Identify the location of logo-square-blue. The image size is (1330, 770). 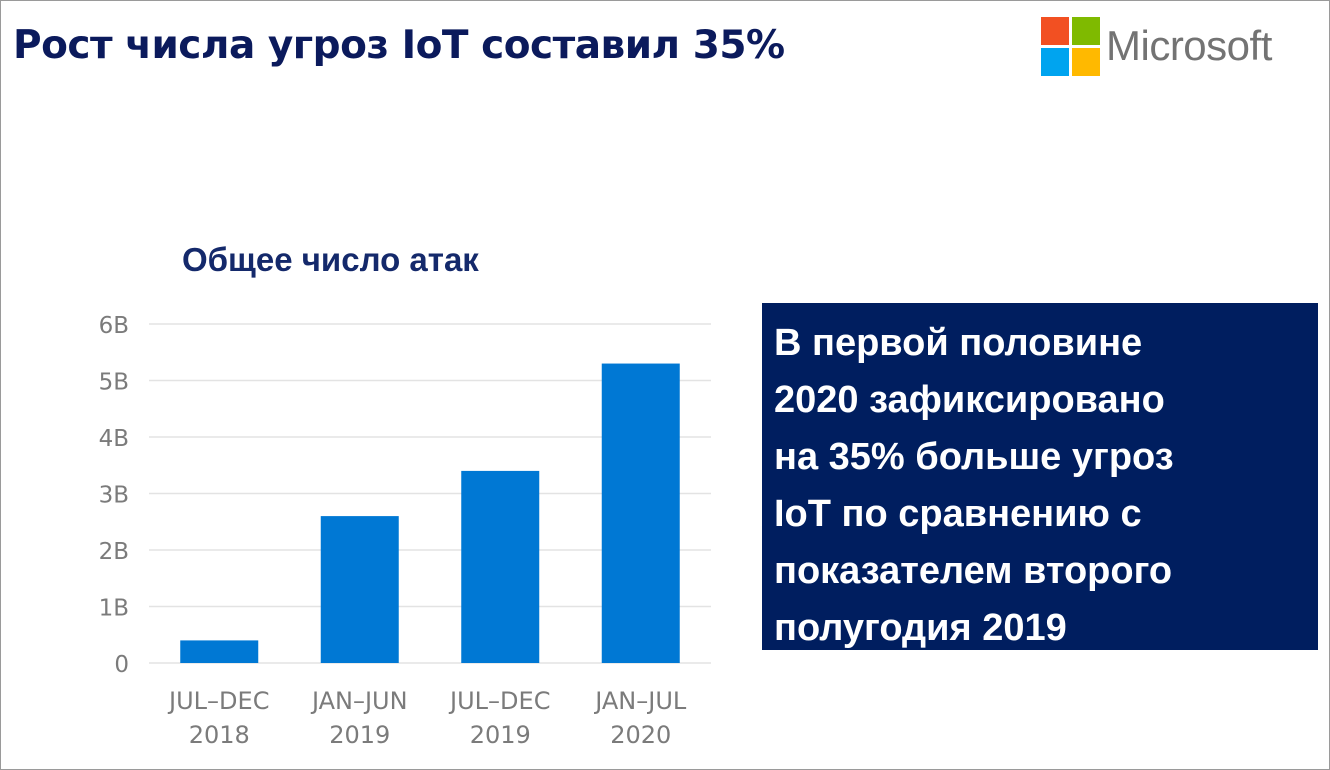
(1055, 61).